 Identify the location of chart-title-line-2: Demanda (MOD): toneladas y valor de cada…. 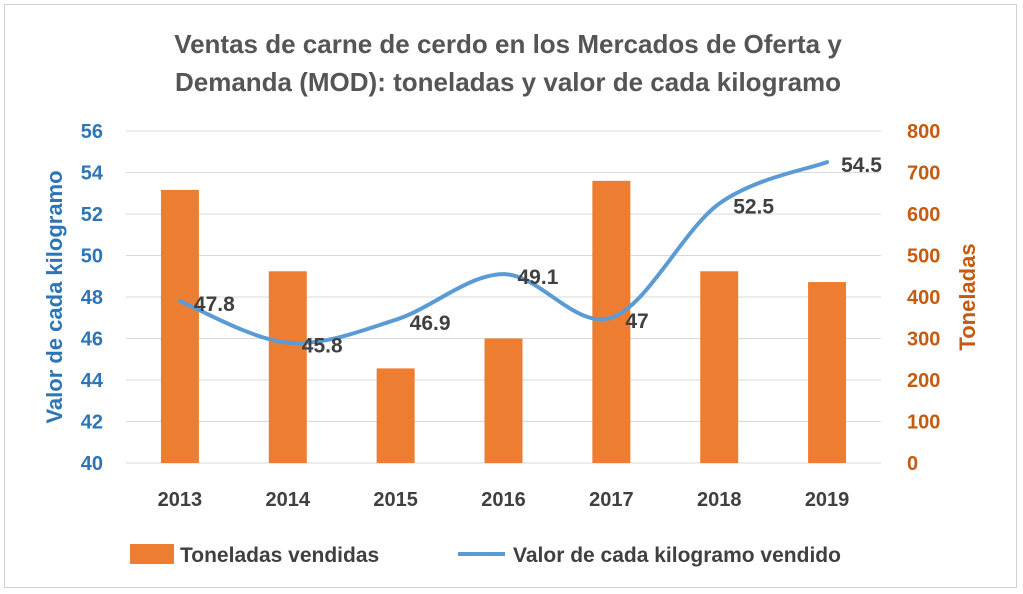
(508, 82).